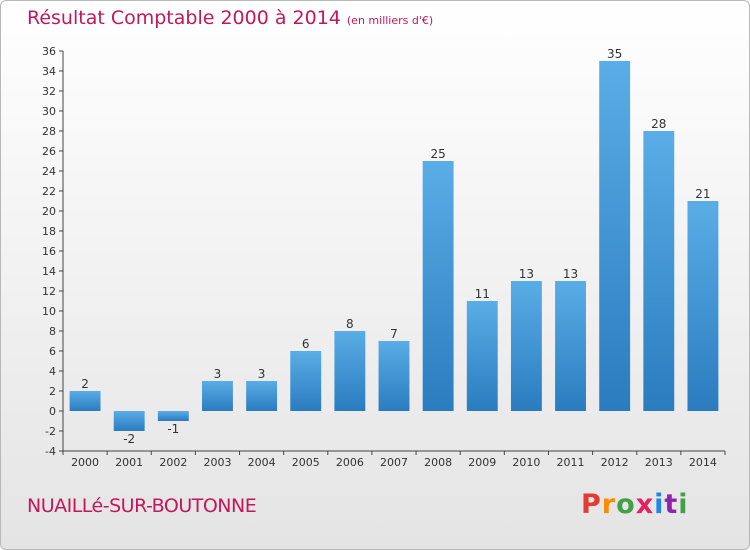  What do you see at coordinates (571, 462) in the screenshot?
I see `x-tick-label: 2011` at bounding box center [571, 462].